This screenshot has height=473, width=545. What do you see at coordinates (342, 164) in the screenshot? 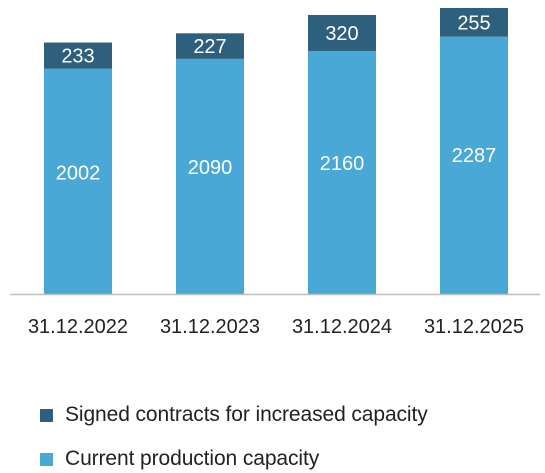
I see `data-label-current-3: 2160` at bounding box center [342, 164].